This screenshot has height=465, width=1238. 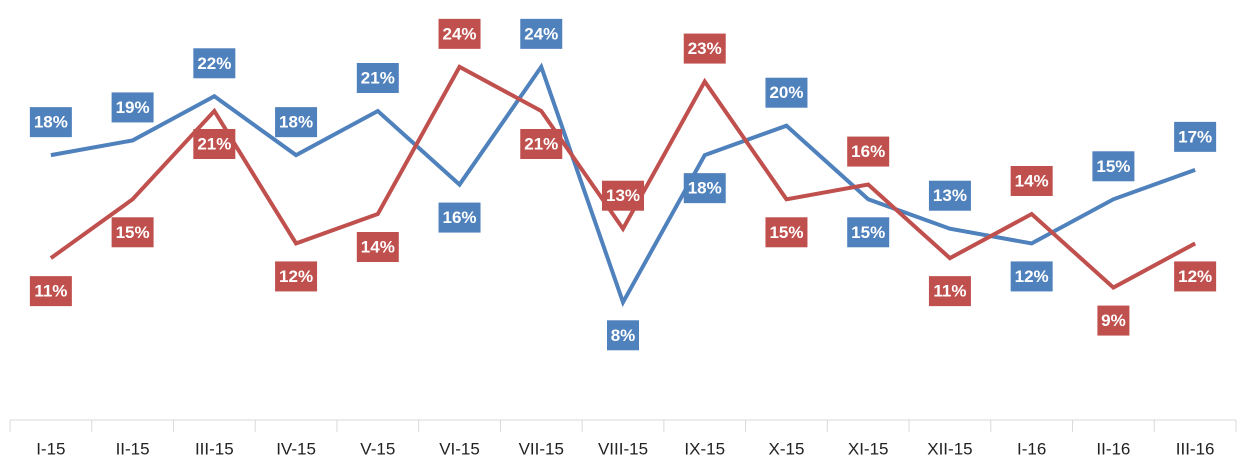 I want to click on x-tick-label: VII-15, so click(x=541, y=448).